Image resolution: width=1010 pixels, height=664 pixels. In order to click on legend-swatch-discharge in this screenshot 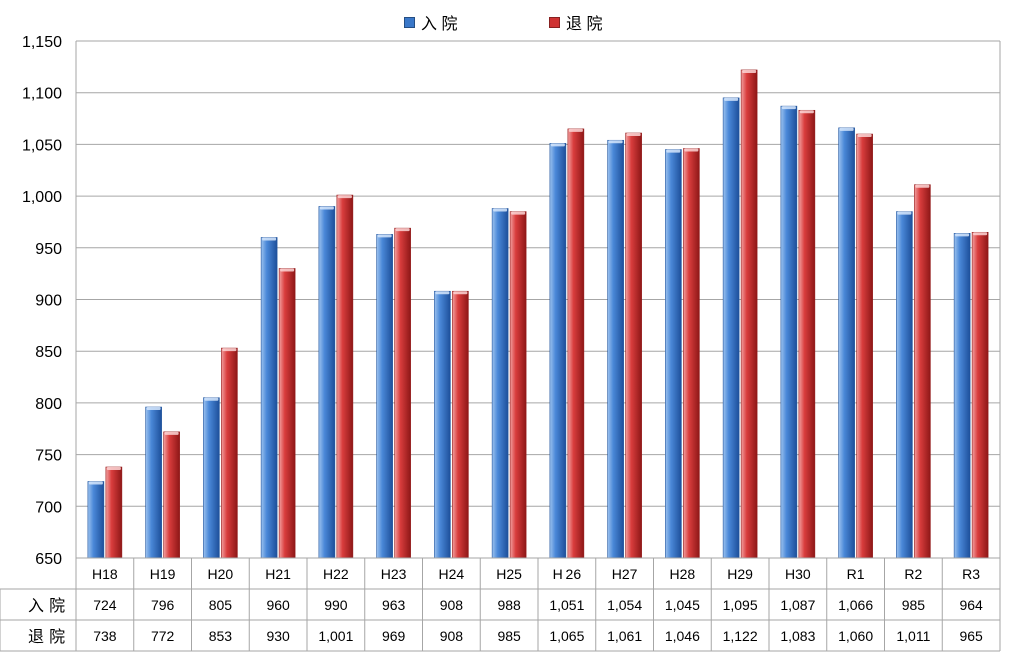, I will do `click(554, 22)`.